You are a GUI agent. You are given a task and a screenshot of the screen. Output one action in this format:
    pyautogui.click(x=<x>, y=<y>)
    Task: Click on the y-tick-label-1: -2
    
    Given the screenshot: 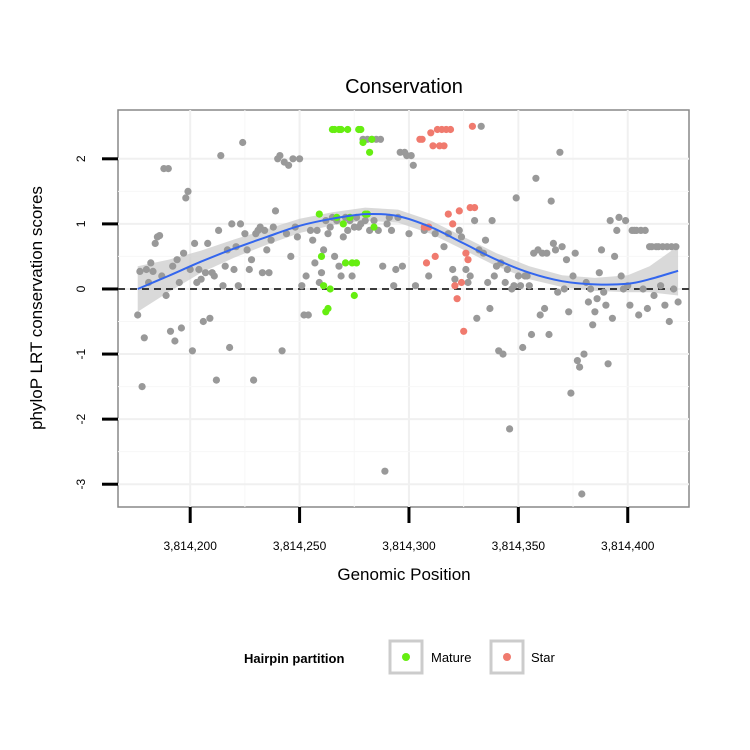 What is the action you would take?
    pyautogui.click(x=81, y=418)
    